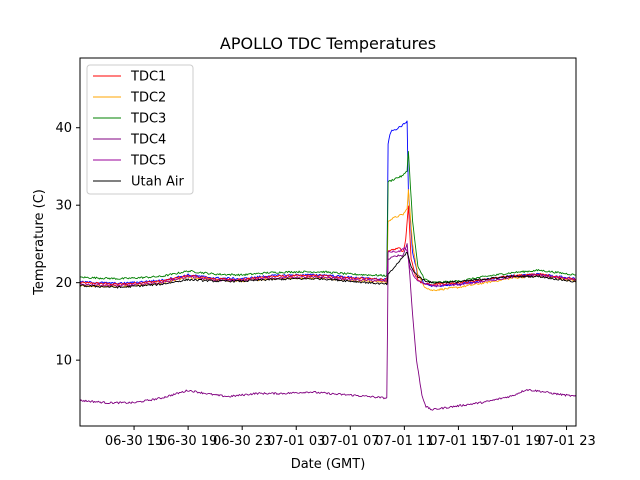  What do you see at coordinates (148, 77) in the screenshot?
I see `legend-label: TDC1` at bounding box center [148, 77].